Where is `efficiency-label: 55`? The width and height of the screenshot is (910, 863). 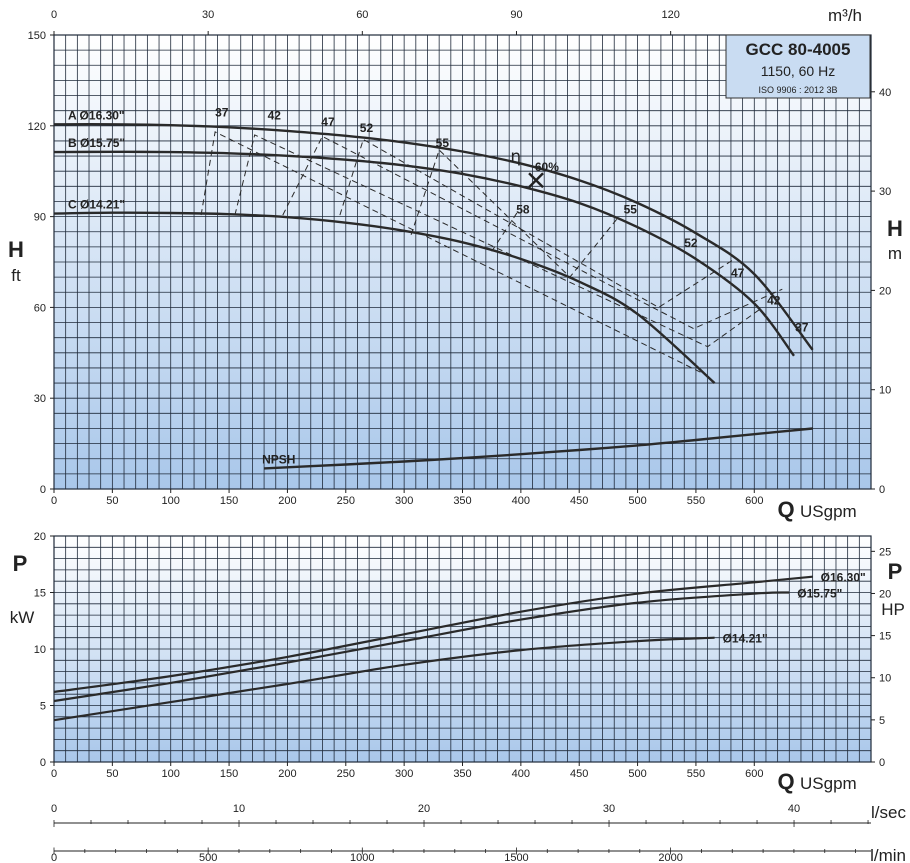 efficiency-label: 55 is located at coordinates (443, 143).